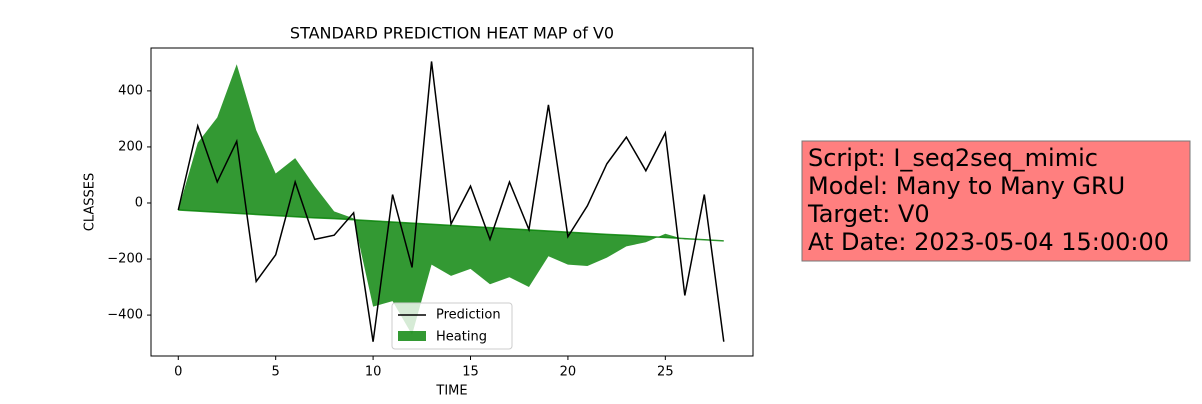 This screenshot has height=404, width=1202. I want to click on legend-swatch, so click(412, 336).